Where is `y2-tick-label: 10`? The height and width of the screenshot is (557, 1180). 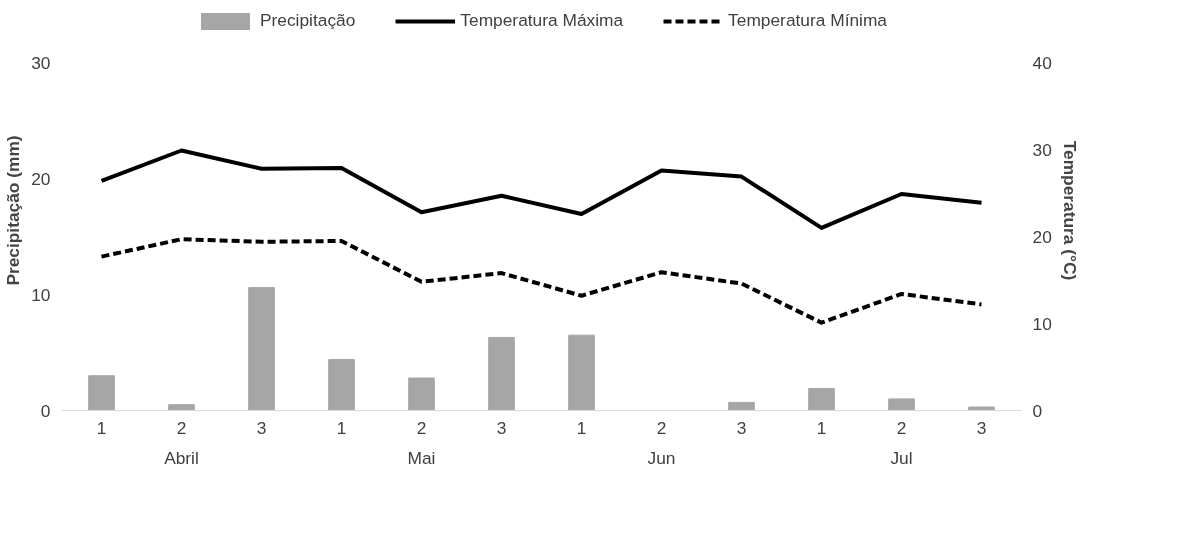
y2-tick-label: 10 is located at coordinates (1042, 323).